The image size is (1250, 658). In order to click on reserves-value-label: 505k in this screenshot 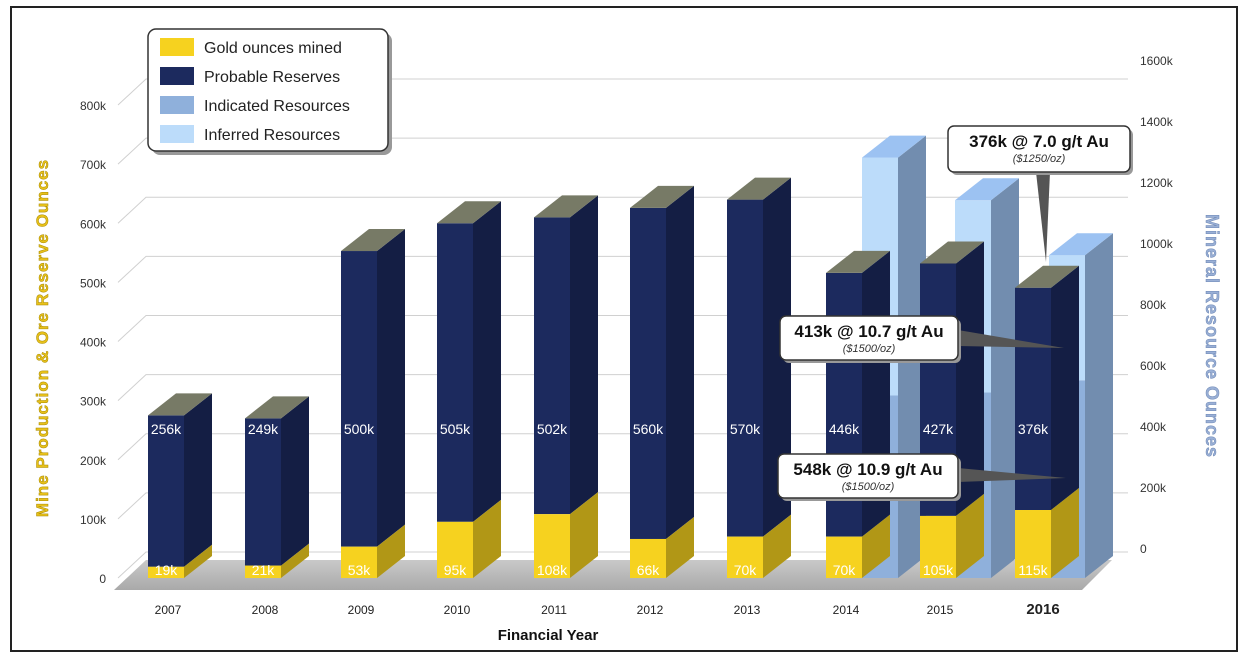, I will do `click(455, 429)`.